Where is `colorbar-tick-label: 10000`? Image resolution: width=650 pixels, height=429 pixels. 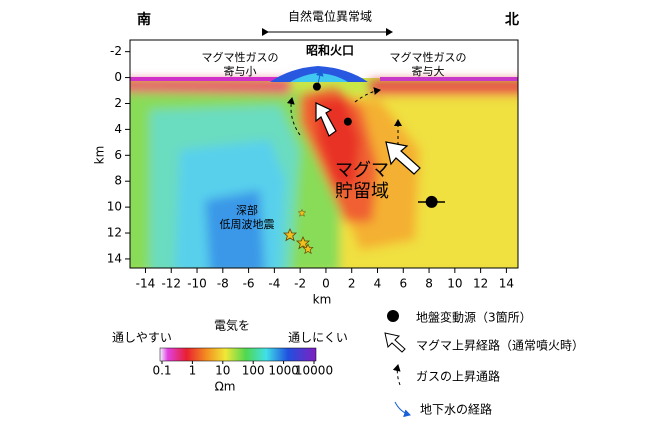 colorbar-tick-label: 10000 is located at coordinates (314, 371).